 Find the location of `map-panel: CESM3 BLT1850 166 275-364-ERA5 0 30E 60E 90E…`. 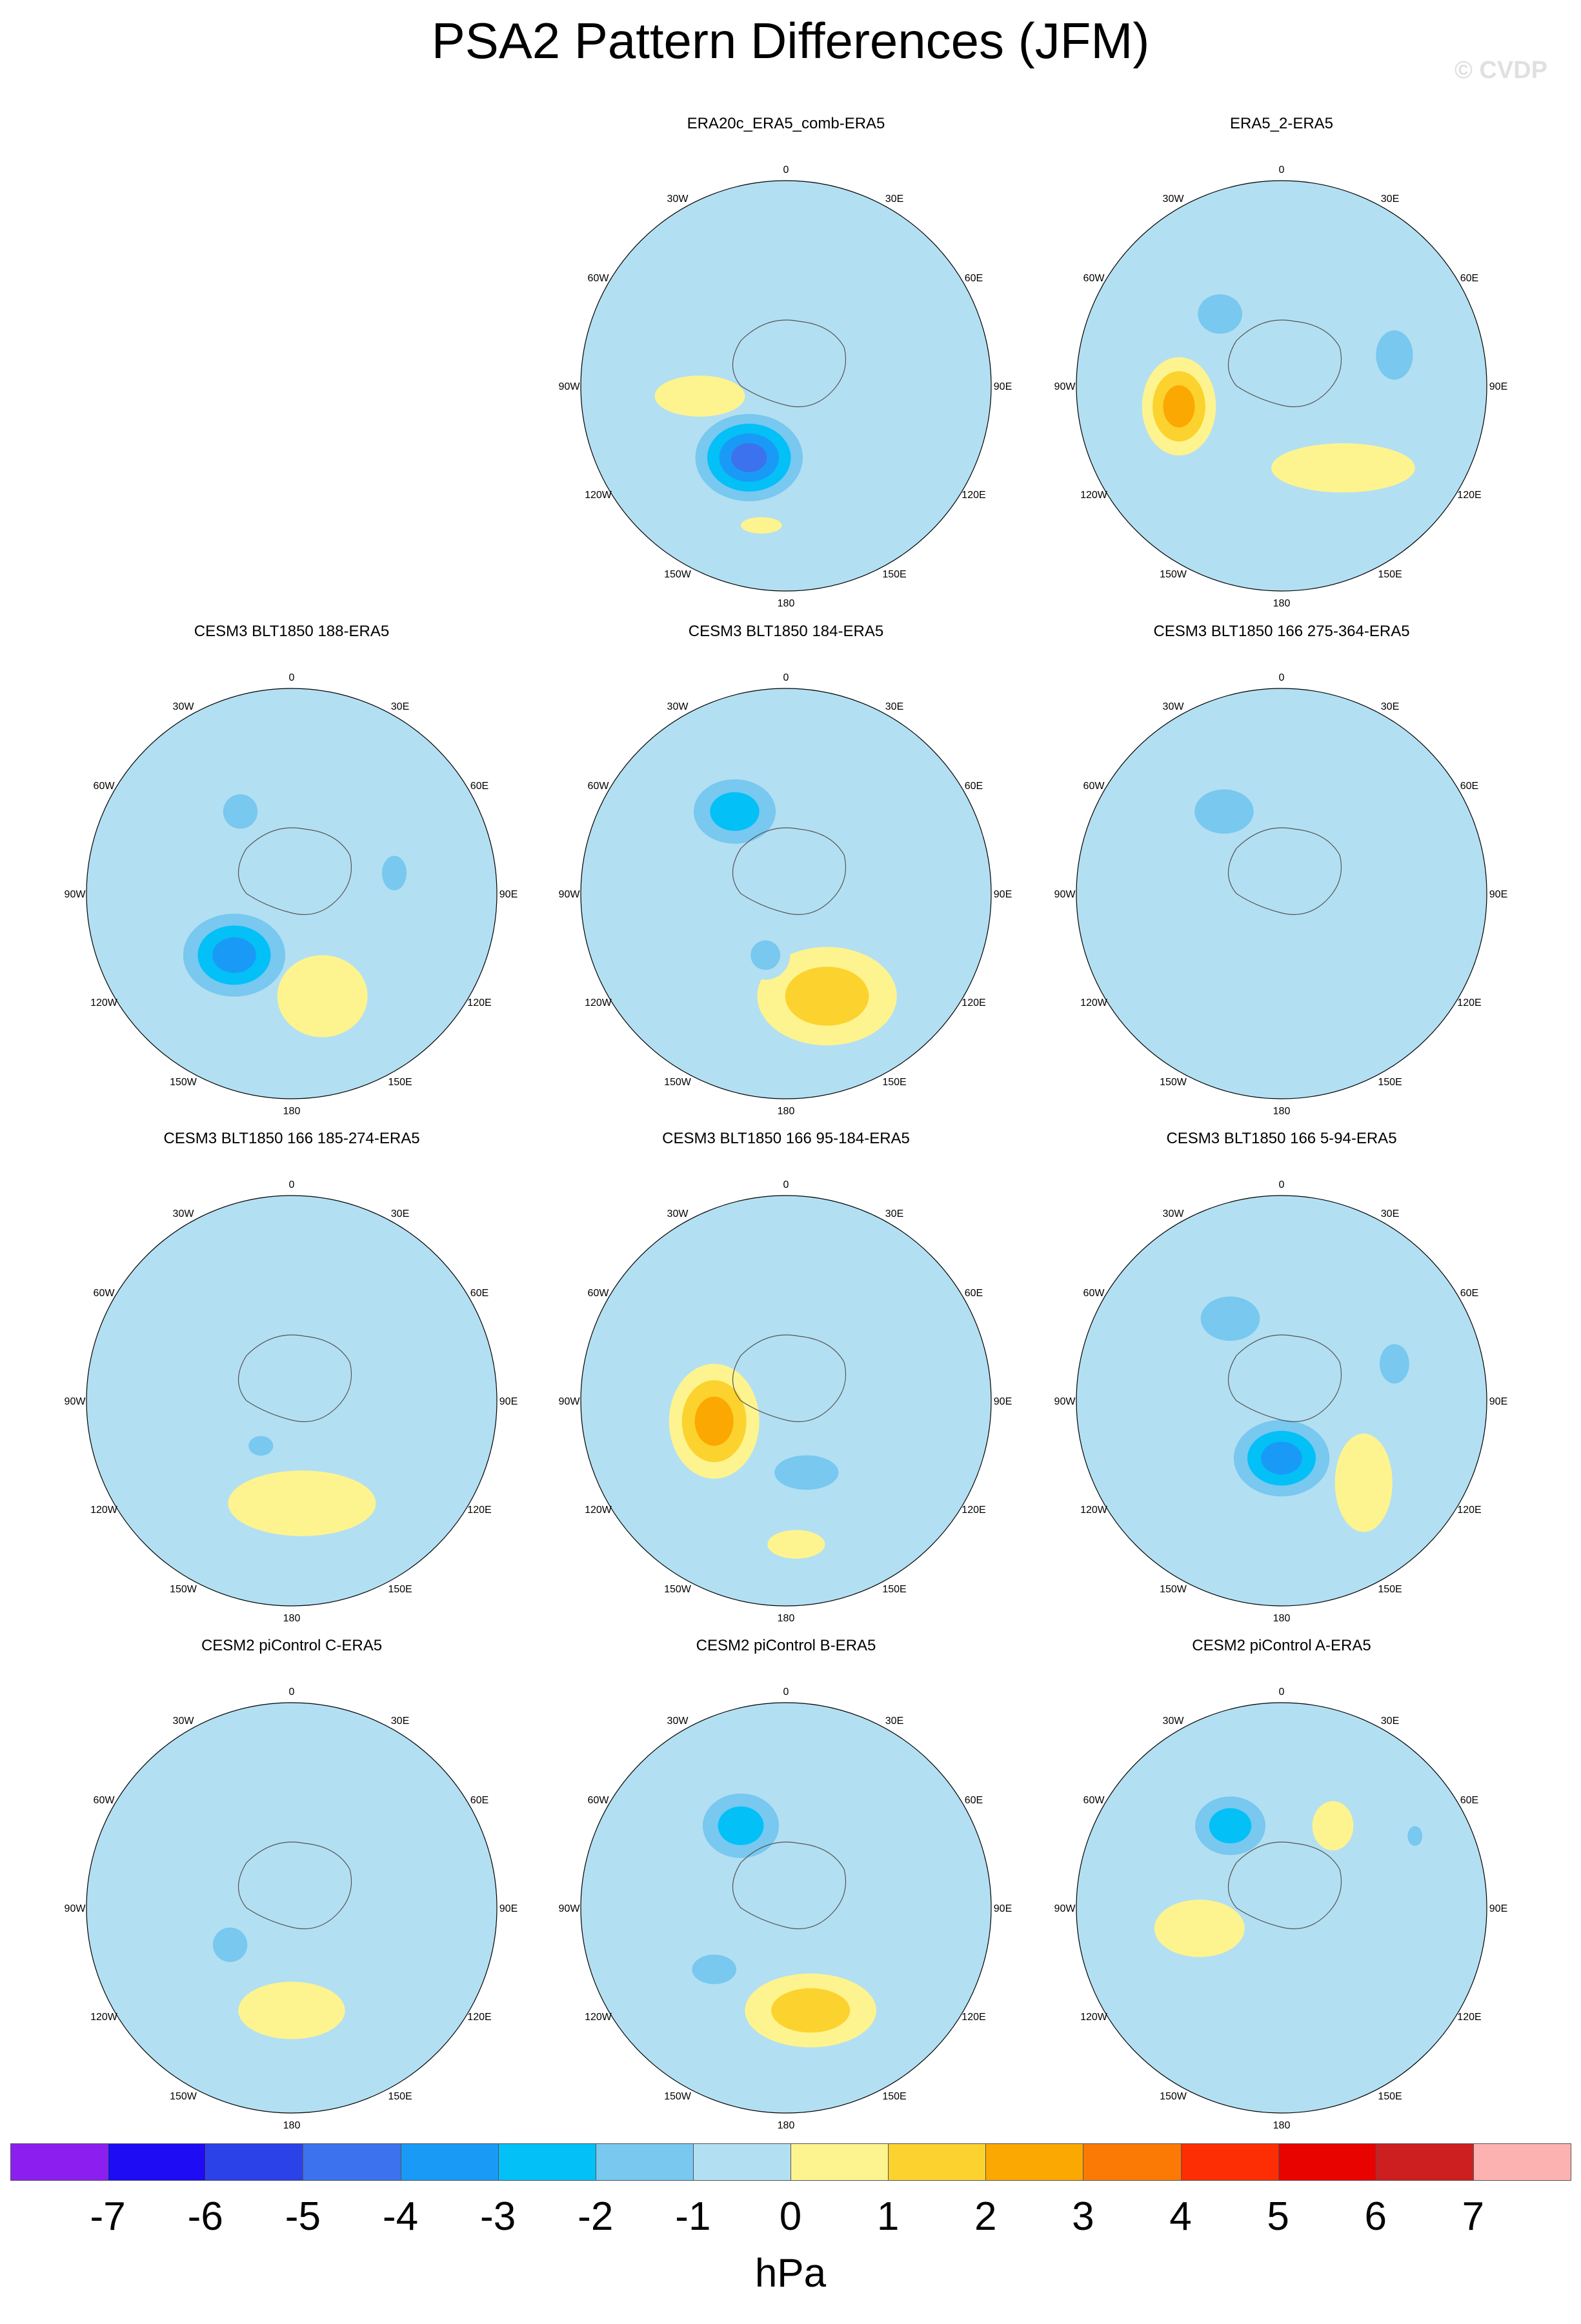

map-panel: CESM3 BLT1850 166 275-364-ERA5 0 30E 60E 90E… is located at coordinates (1281, 881).